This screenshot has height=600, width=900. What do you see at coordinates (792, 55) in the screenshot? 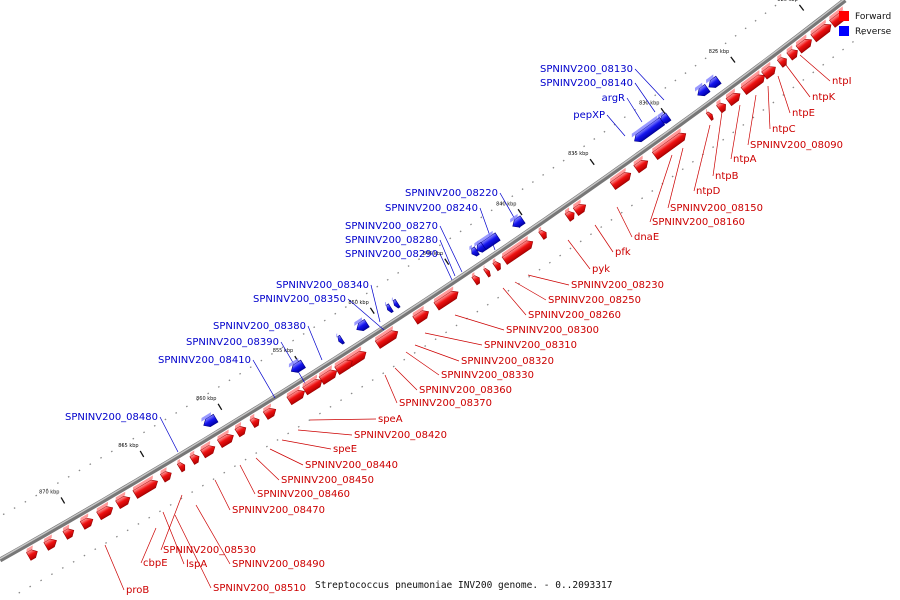
I see `forward-gene-4-body` at bounding box center [792, 55].